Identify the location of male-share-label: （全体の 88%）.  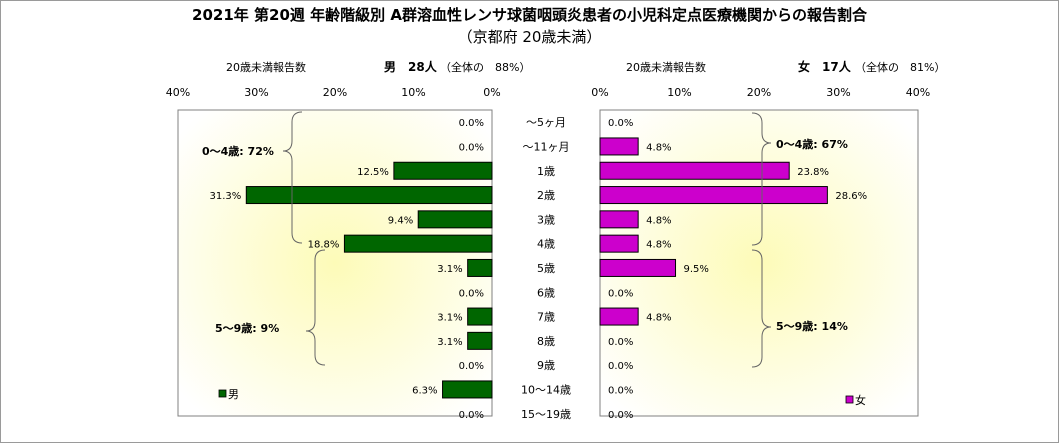
(485, 67).